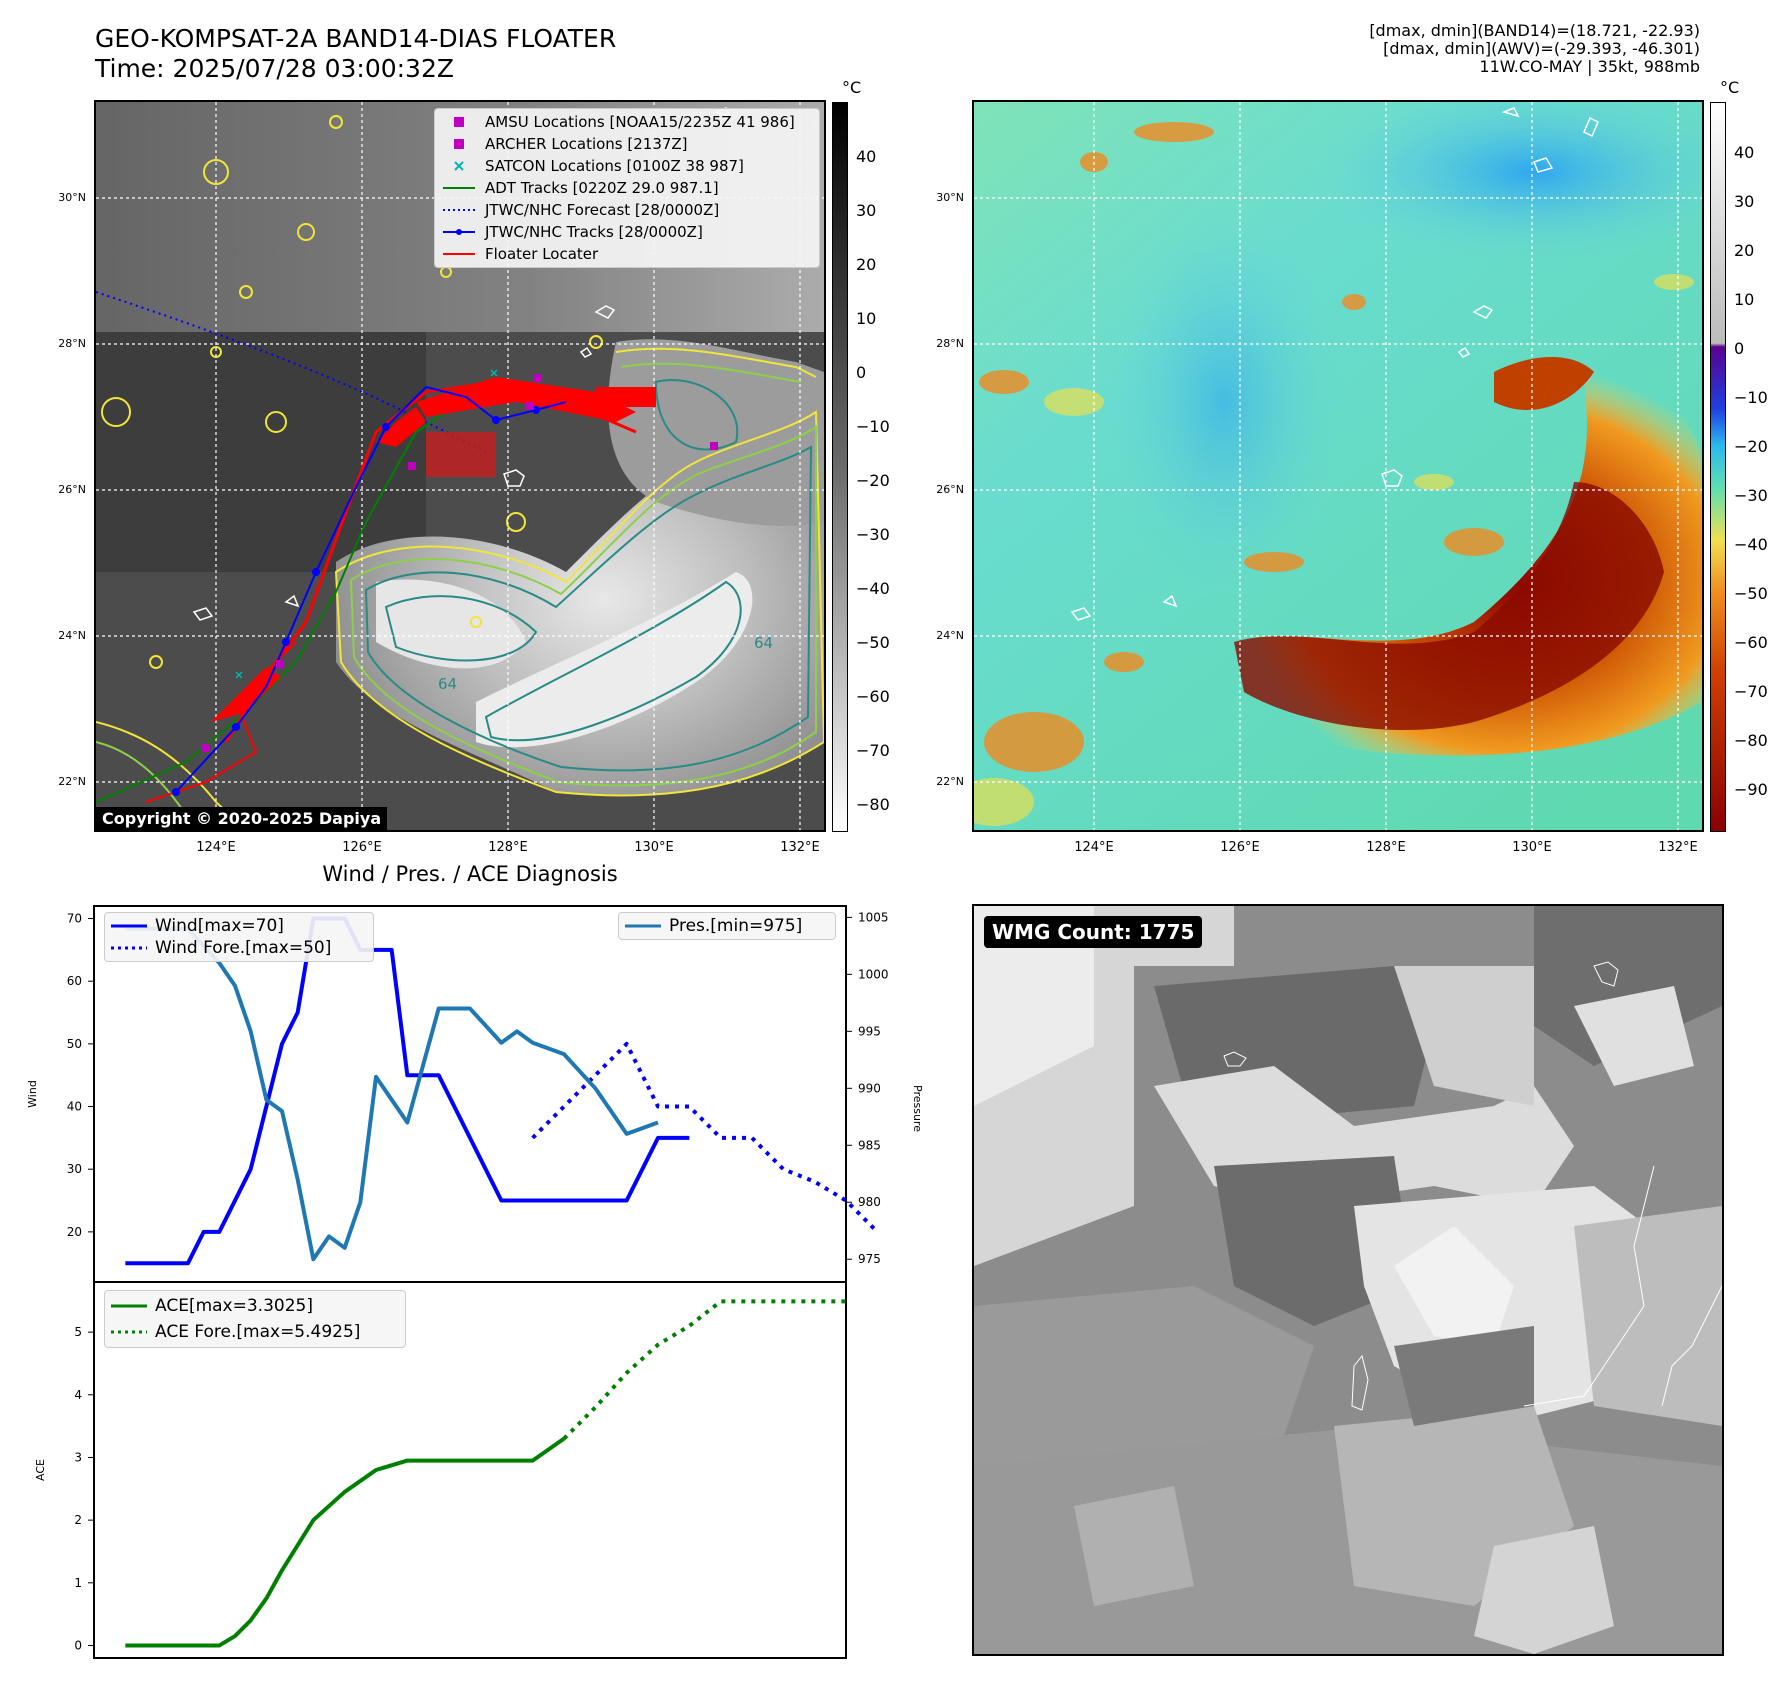 This screenshot has width=1788, height=1690. Describe the element at coordinates (950, 635) in the screenshot. I see `lat-tick-label: 24°N` at that location.